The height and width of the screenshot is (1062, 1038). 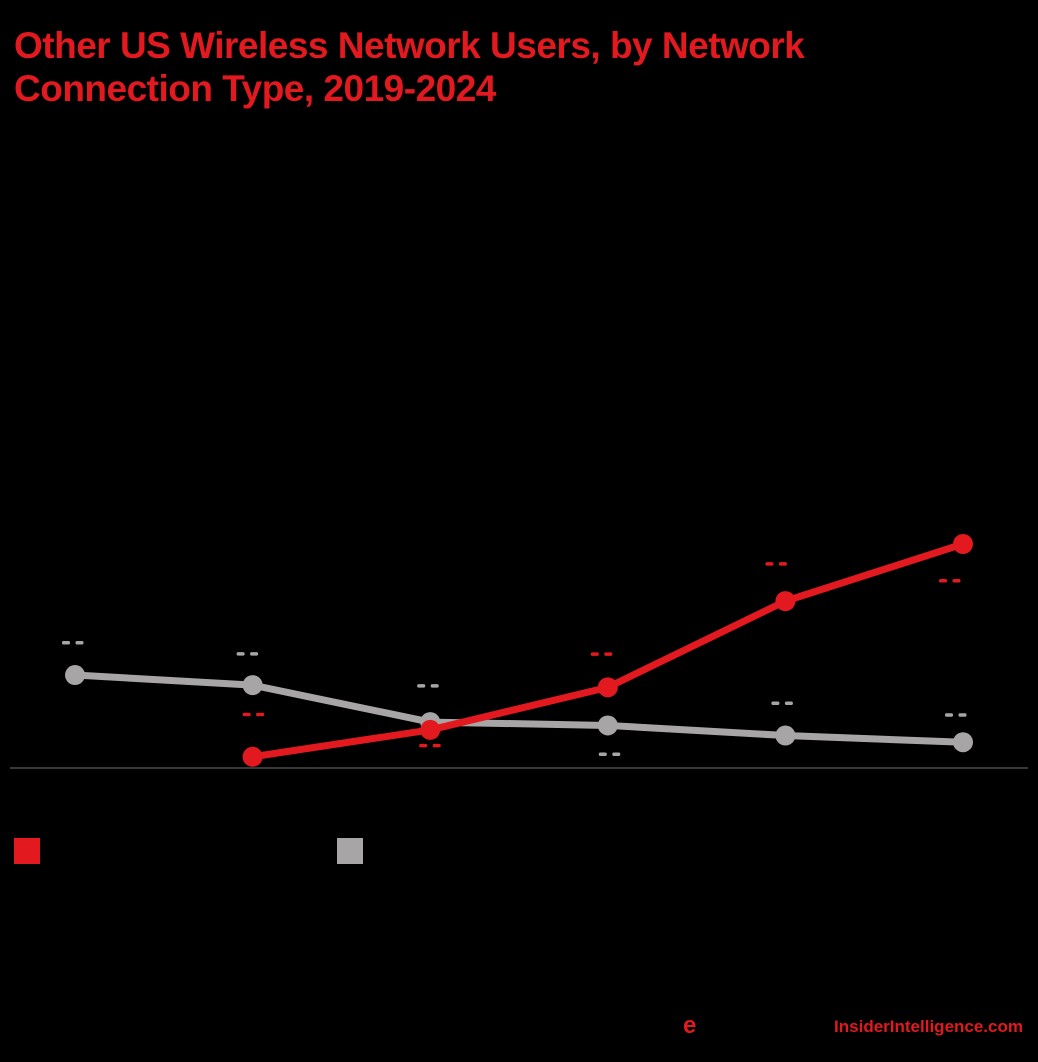 I want to click on legend-swatch-red, so click(x=27, y=851).